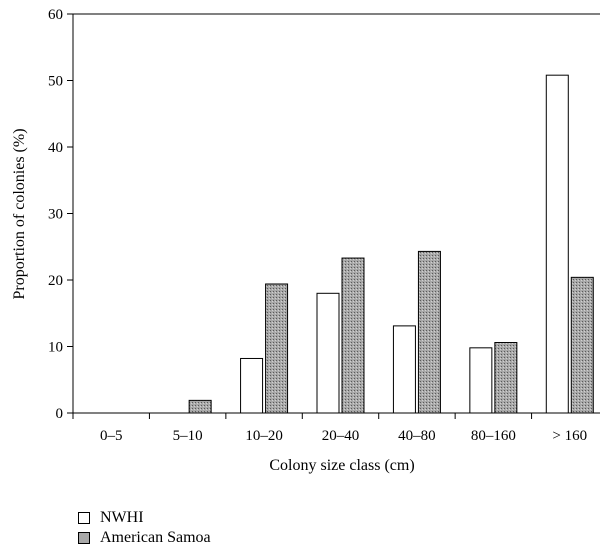 This screenshot has height=556, width=600. What do you see at coordinates (55, 215) in the screenshot?
I see `y-tick-label-30: 30` at bounding box center [55, 215].